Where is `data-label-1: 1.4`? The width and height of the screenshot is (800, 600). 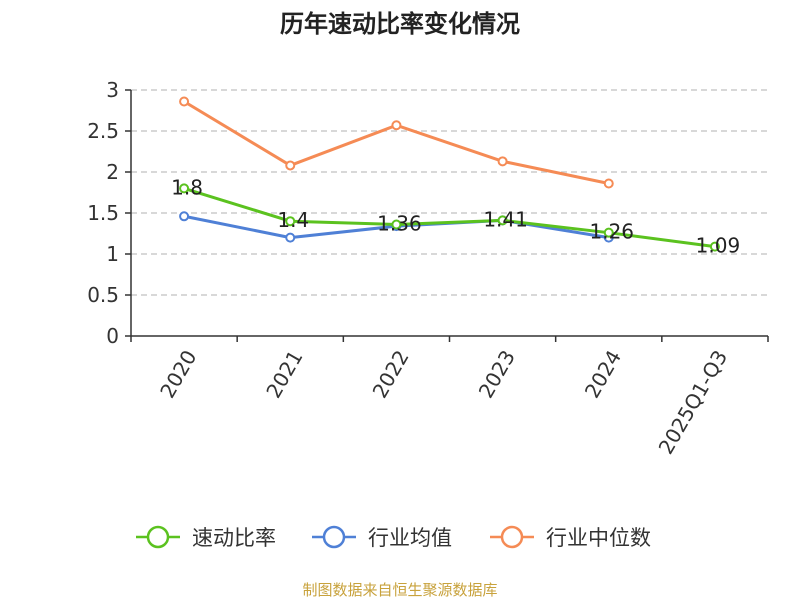
data-label-1: 1.4 is located at coordinates (293, 220).